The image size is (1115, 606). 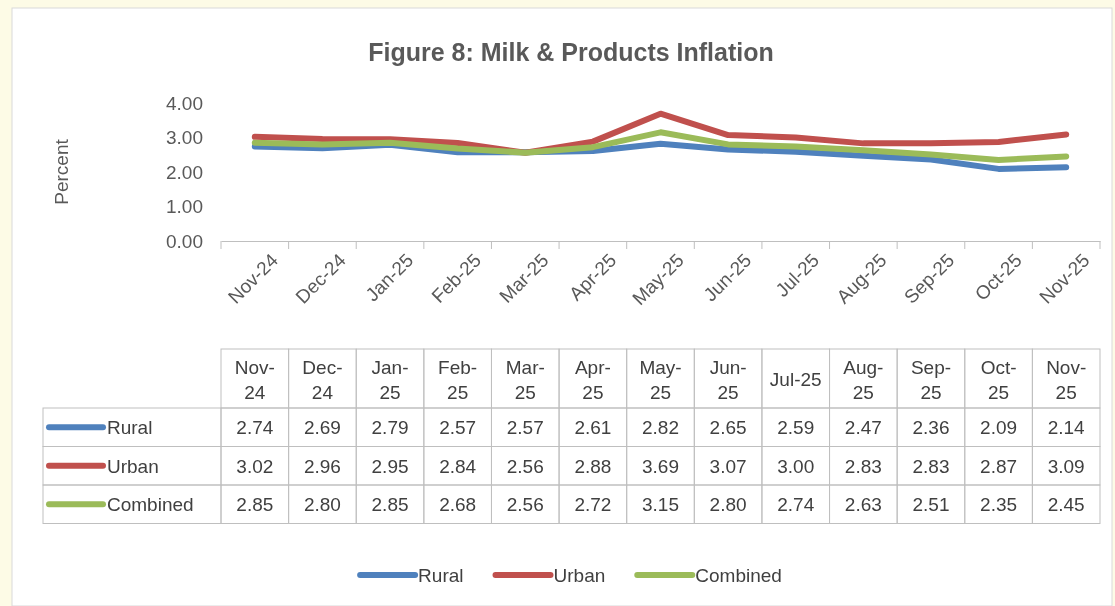 What do you see at coordinates (571, 52) in the screenshot?
I see `chart-title: Figure 8: Milk & Products Inflation` at bounding box center [571, 52].